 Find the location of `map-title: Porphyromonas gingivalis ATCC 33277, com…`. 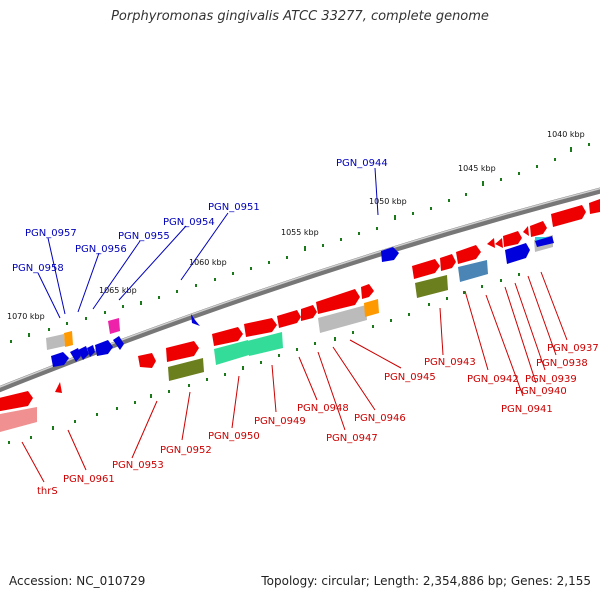

map-title: Porphyromonas gingivalis ATCC 33277, com… is located at coordinates (300, 16).